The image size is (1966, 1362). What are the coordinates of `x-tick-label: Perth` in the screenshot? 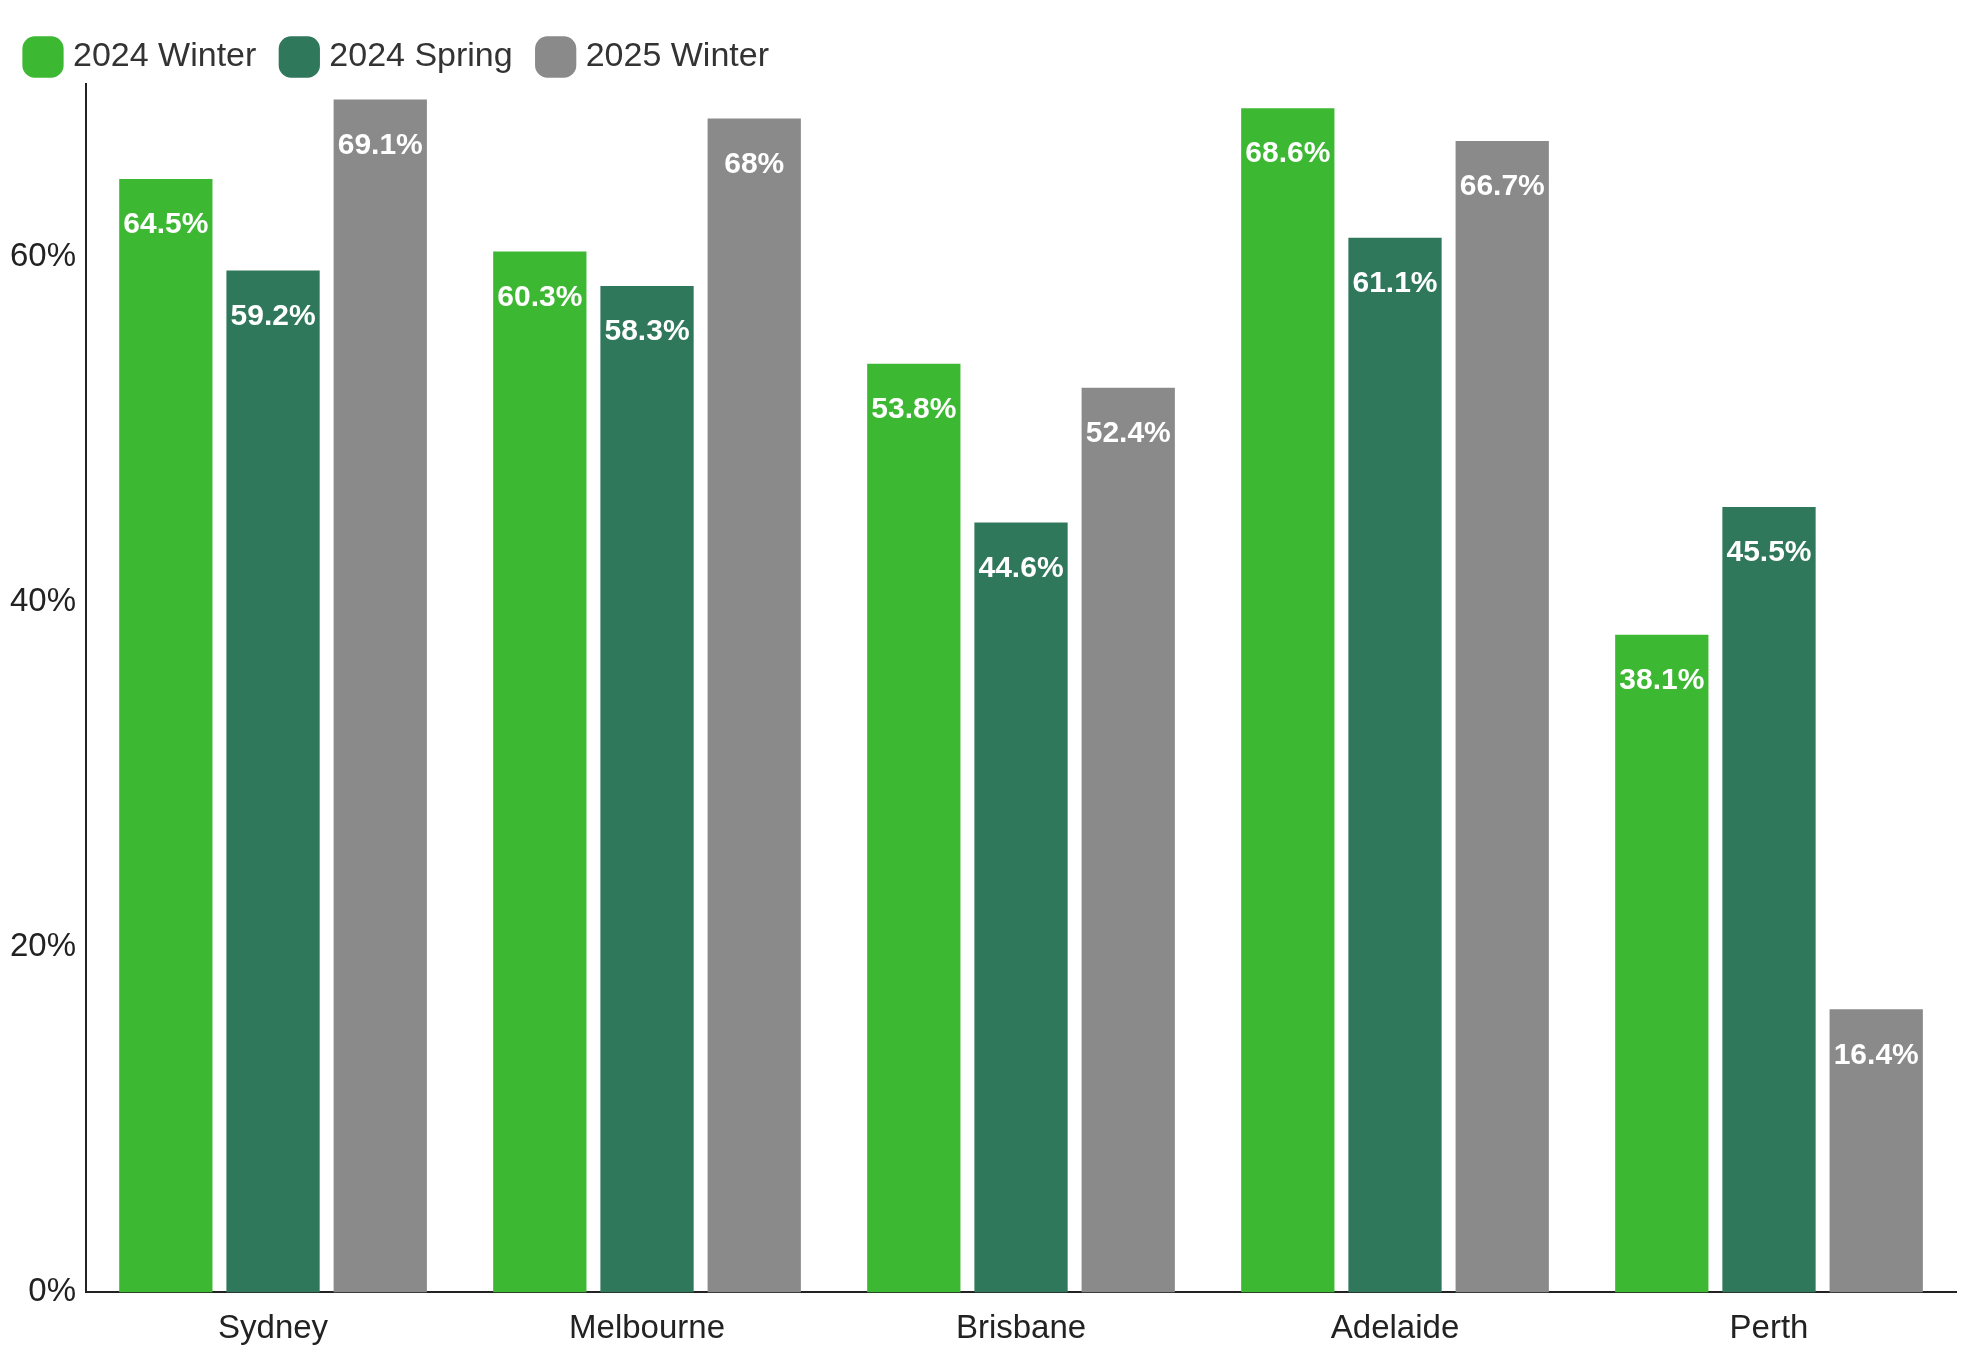 It's located at (1769, 1327).